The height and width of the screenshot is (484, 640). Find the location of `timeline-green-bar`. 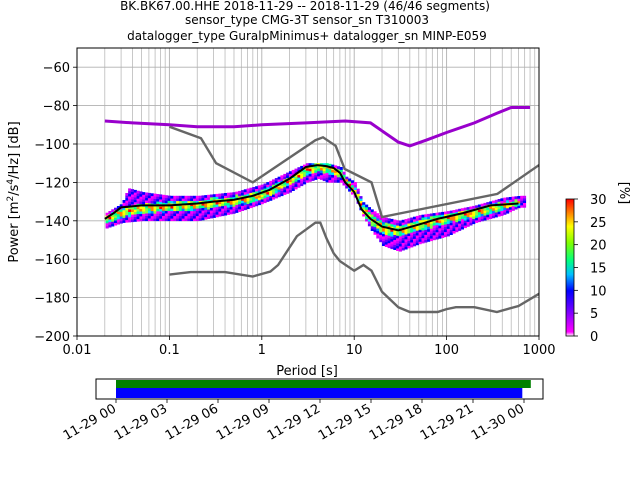

timeline-green-bar is located at coordinates (323, 384).